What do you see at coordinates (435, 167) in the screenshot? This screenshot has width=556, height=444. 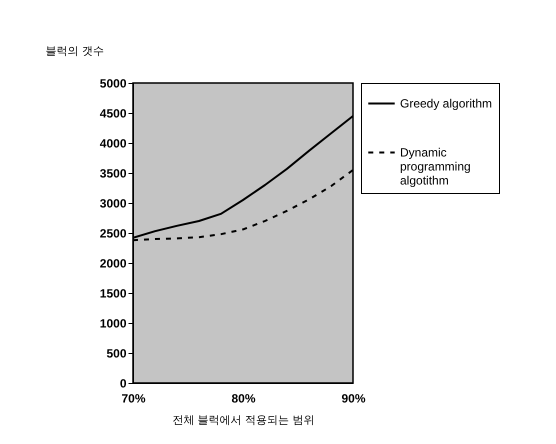 I see `legend-label: Dynamic programming algotithm` at bounding box center [435, 167].